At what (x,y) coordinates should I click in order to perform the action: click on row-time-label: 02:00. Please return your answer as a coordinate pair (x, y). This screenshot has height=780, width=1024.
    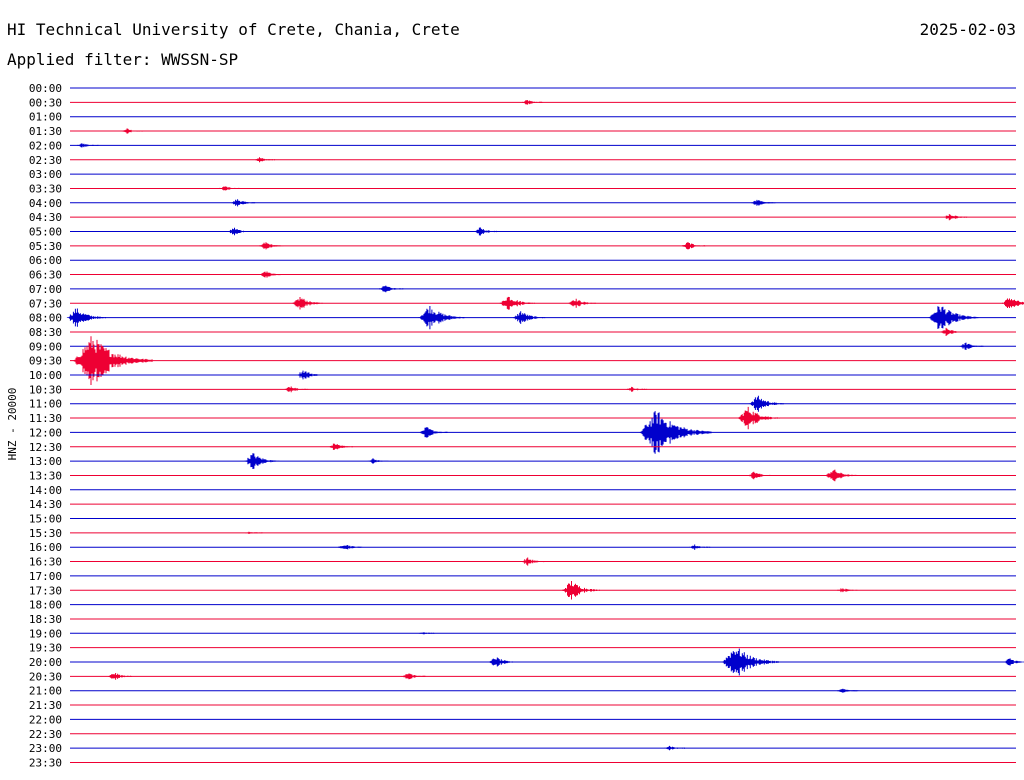
    Looking at the image, I should click on (45, 145).